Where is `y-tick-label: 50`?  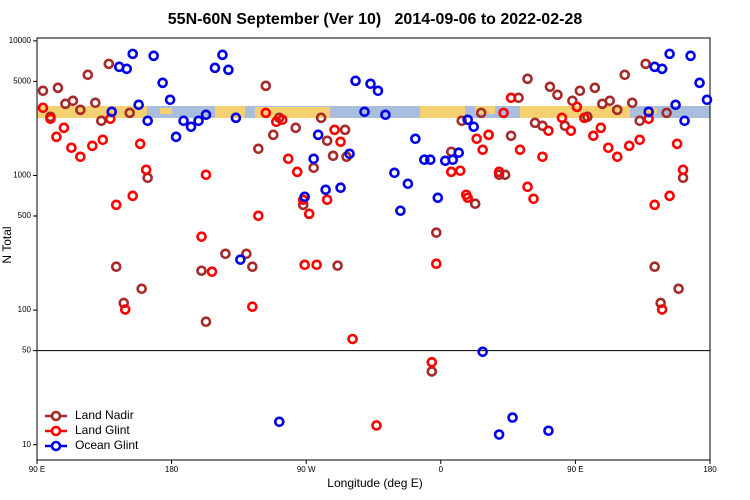
y-tick-label: 50 is located at coordinates (26, 350).